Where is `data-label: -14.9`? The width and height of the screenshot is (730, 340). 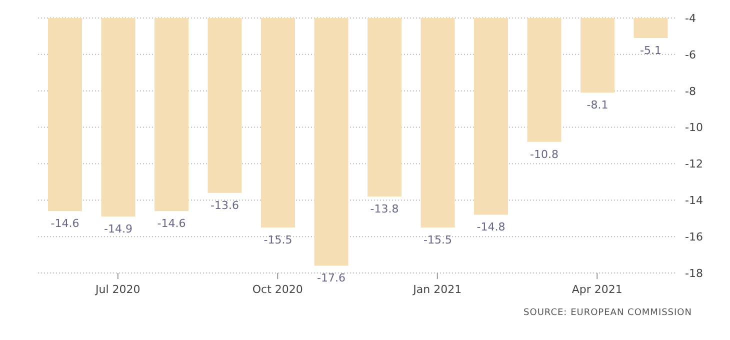
data-label: -14.9 is located at coordinates (118, 229).